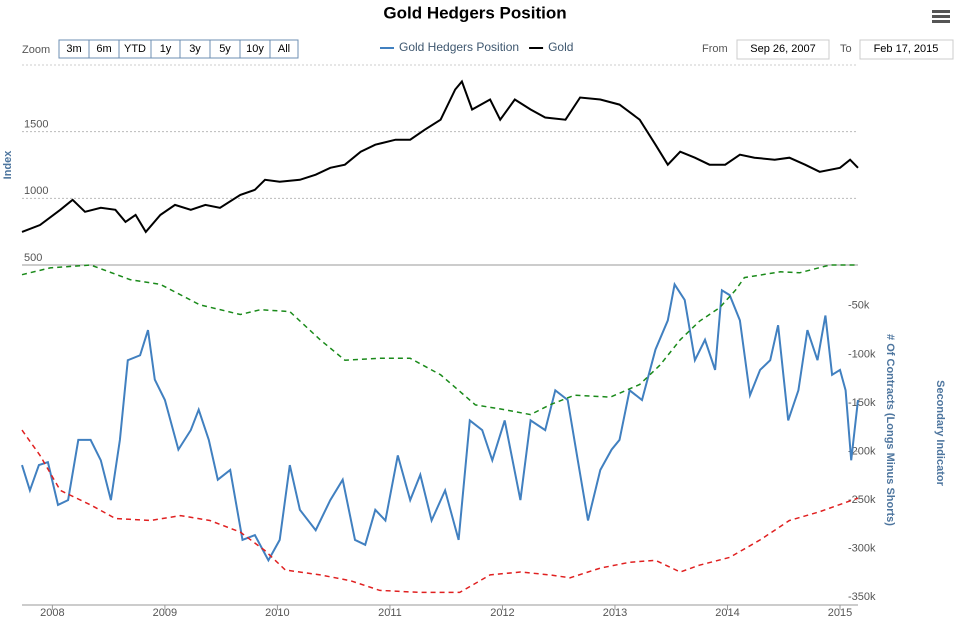 The height and width of the screenshot is (626, 955). I want to click on zoom-button-label: 10y, so click(255, 49).